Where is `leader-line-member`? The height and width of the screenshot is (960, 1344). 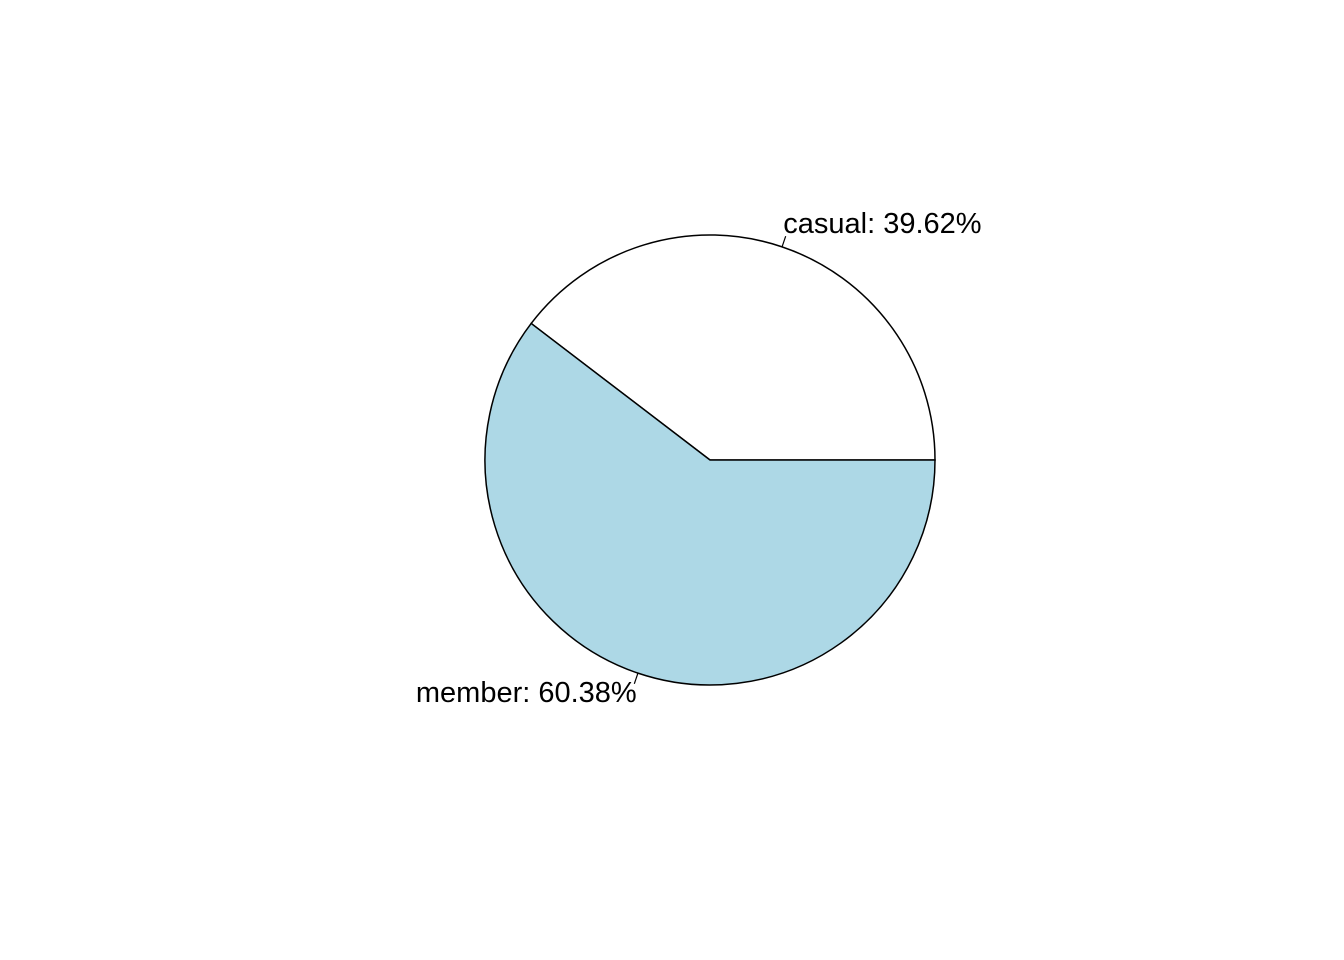 leader-line-member is located at coordinates (636, 678).